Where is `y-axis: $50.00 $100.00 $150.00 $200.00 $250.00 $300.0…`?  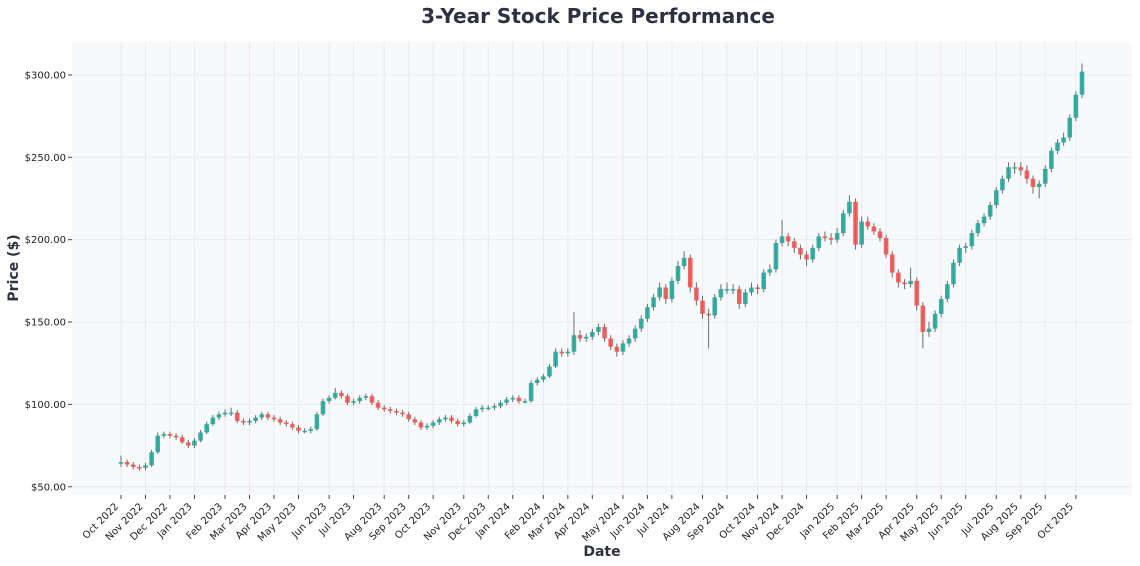
y-axis: $50.00 $100.00 $150.00 $200.00 $250.00 $300.0… is located at coordinates (48, 281).